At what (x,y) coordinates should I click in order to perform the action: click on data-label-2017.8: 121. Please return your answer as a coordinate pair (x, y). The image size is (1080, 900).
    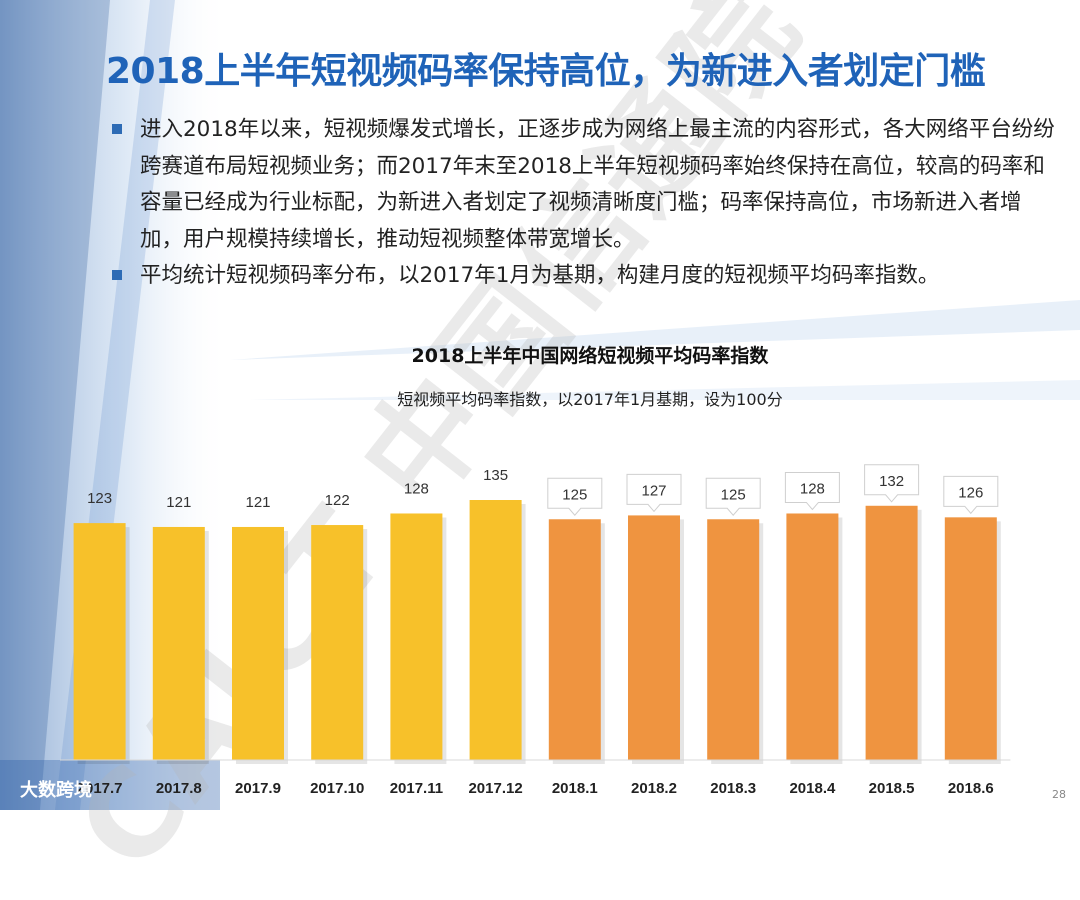
    Looking at the image, I should click on (178, 502).